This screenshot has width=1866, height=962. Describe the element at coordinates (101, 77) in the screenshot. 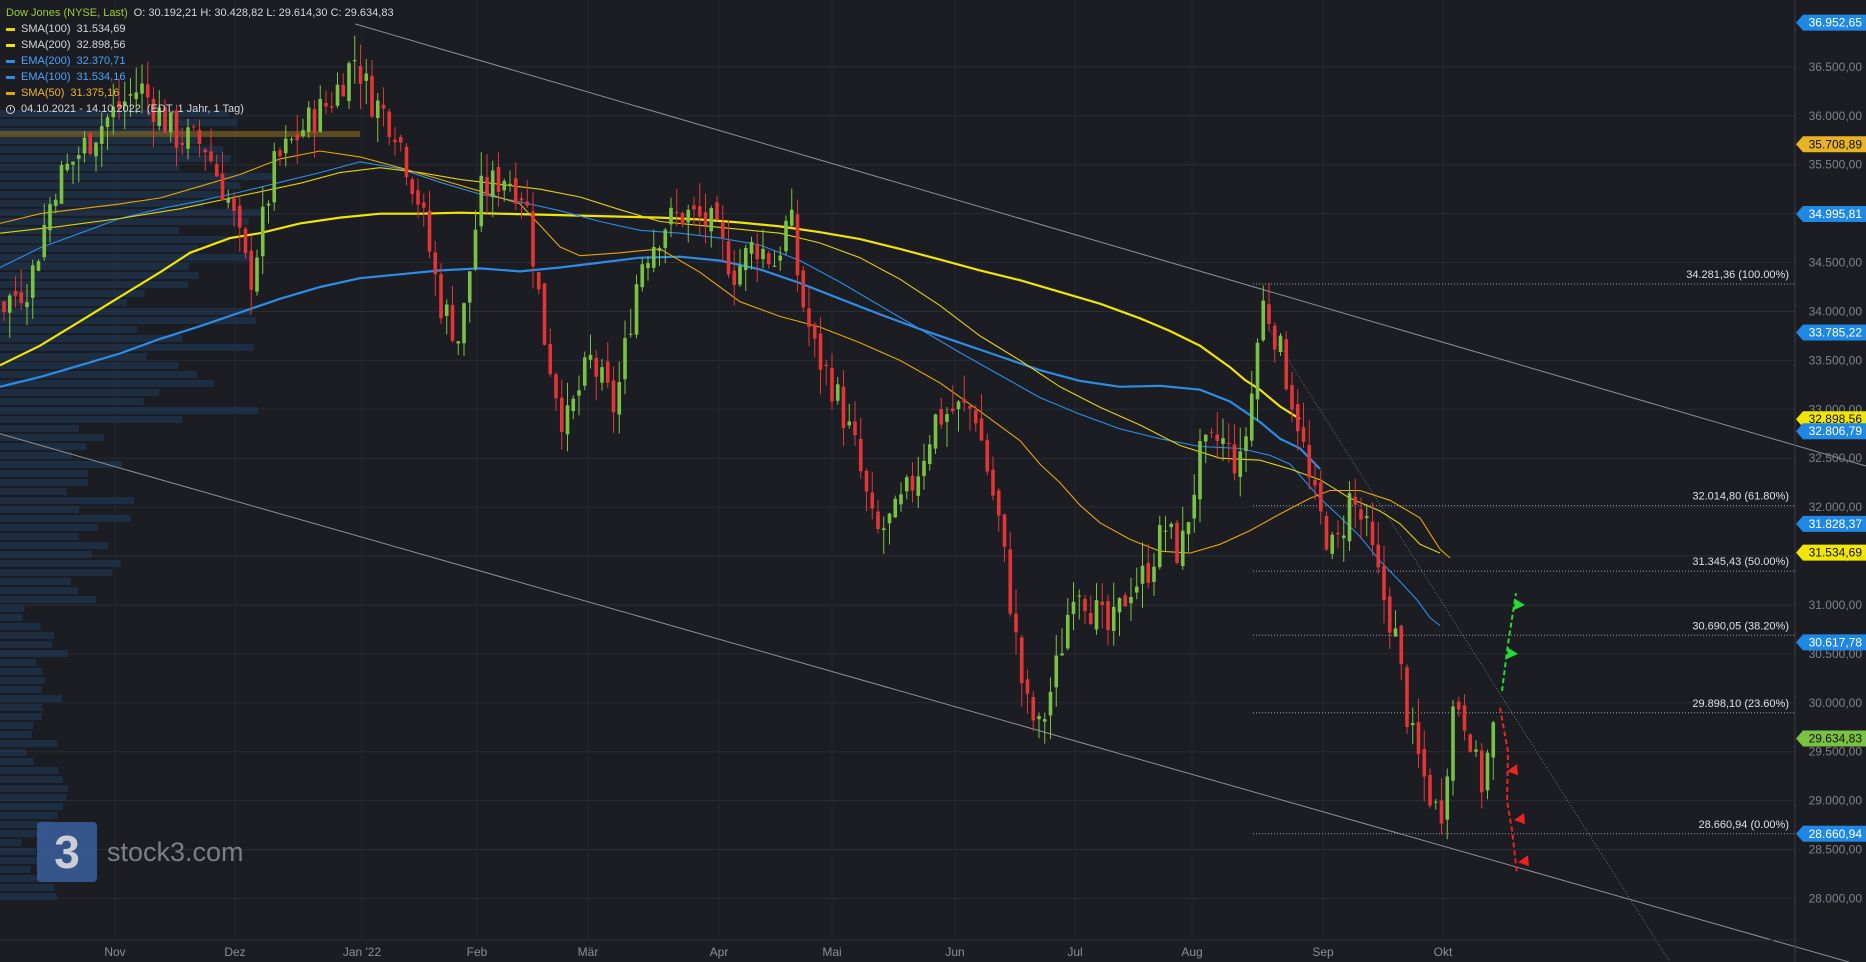

I see `indicator-value: 31.534,16` at that location.